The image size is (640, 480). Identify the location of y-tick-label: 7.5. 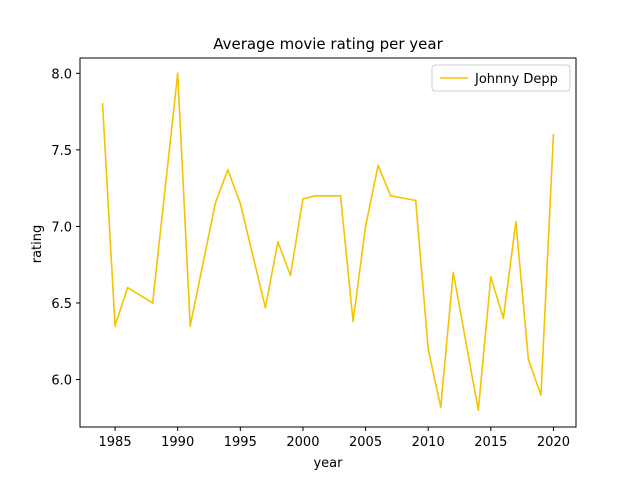
(61, 151).